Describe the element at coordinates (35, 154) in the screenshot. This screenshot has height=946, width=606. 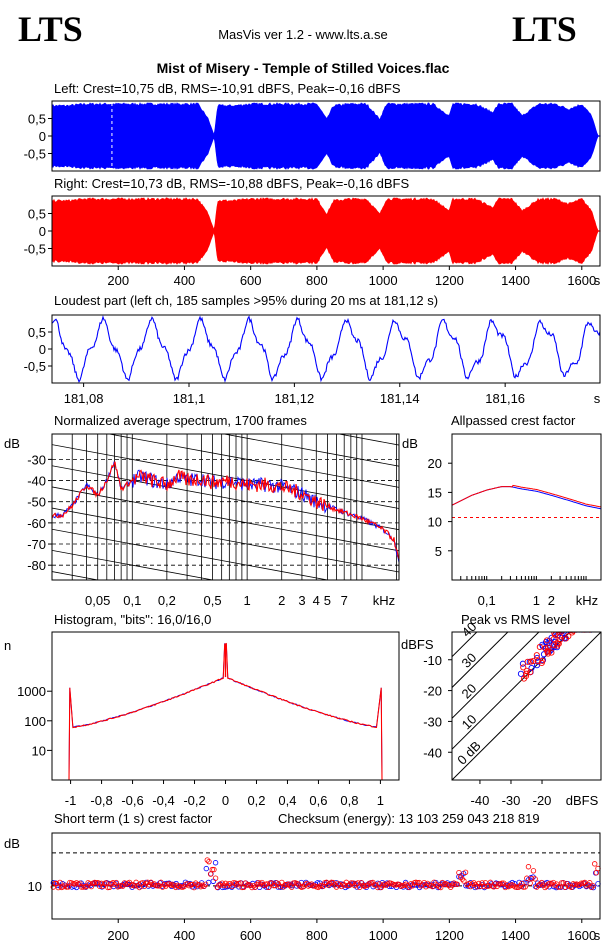
I see `left-channel-ytick-label: -0,5` at that location.